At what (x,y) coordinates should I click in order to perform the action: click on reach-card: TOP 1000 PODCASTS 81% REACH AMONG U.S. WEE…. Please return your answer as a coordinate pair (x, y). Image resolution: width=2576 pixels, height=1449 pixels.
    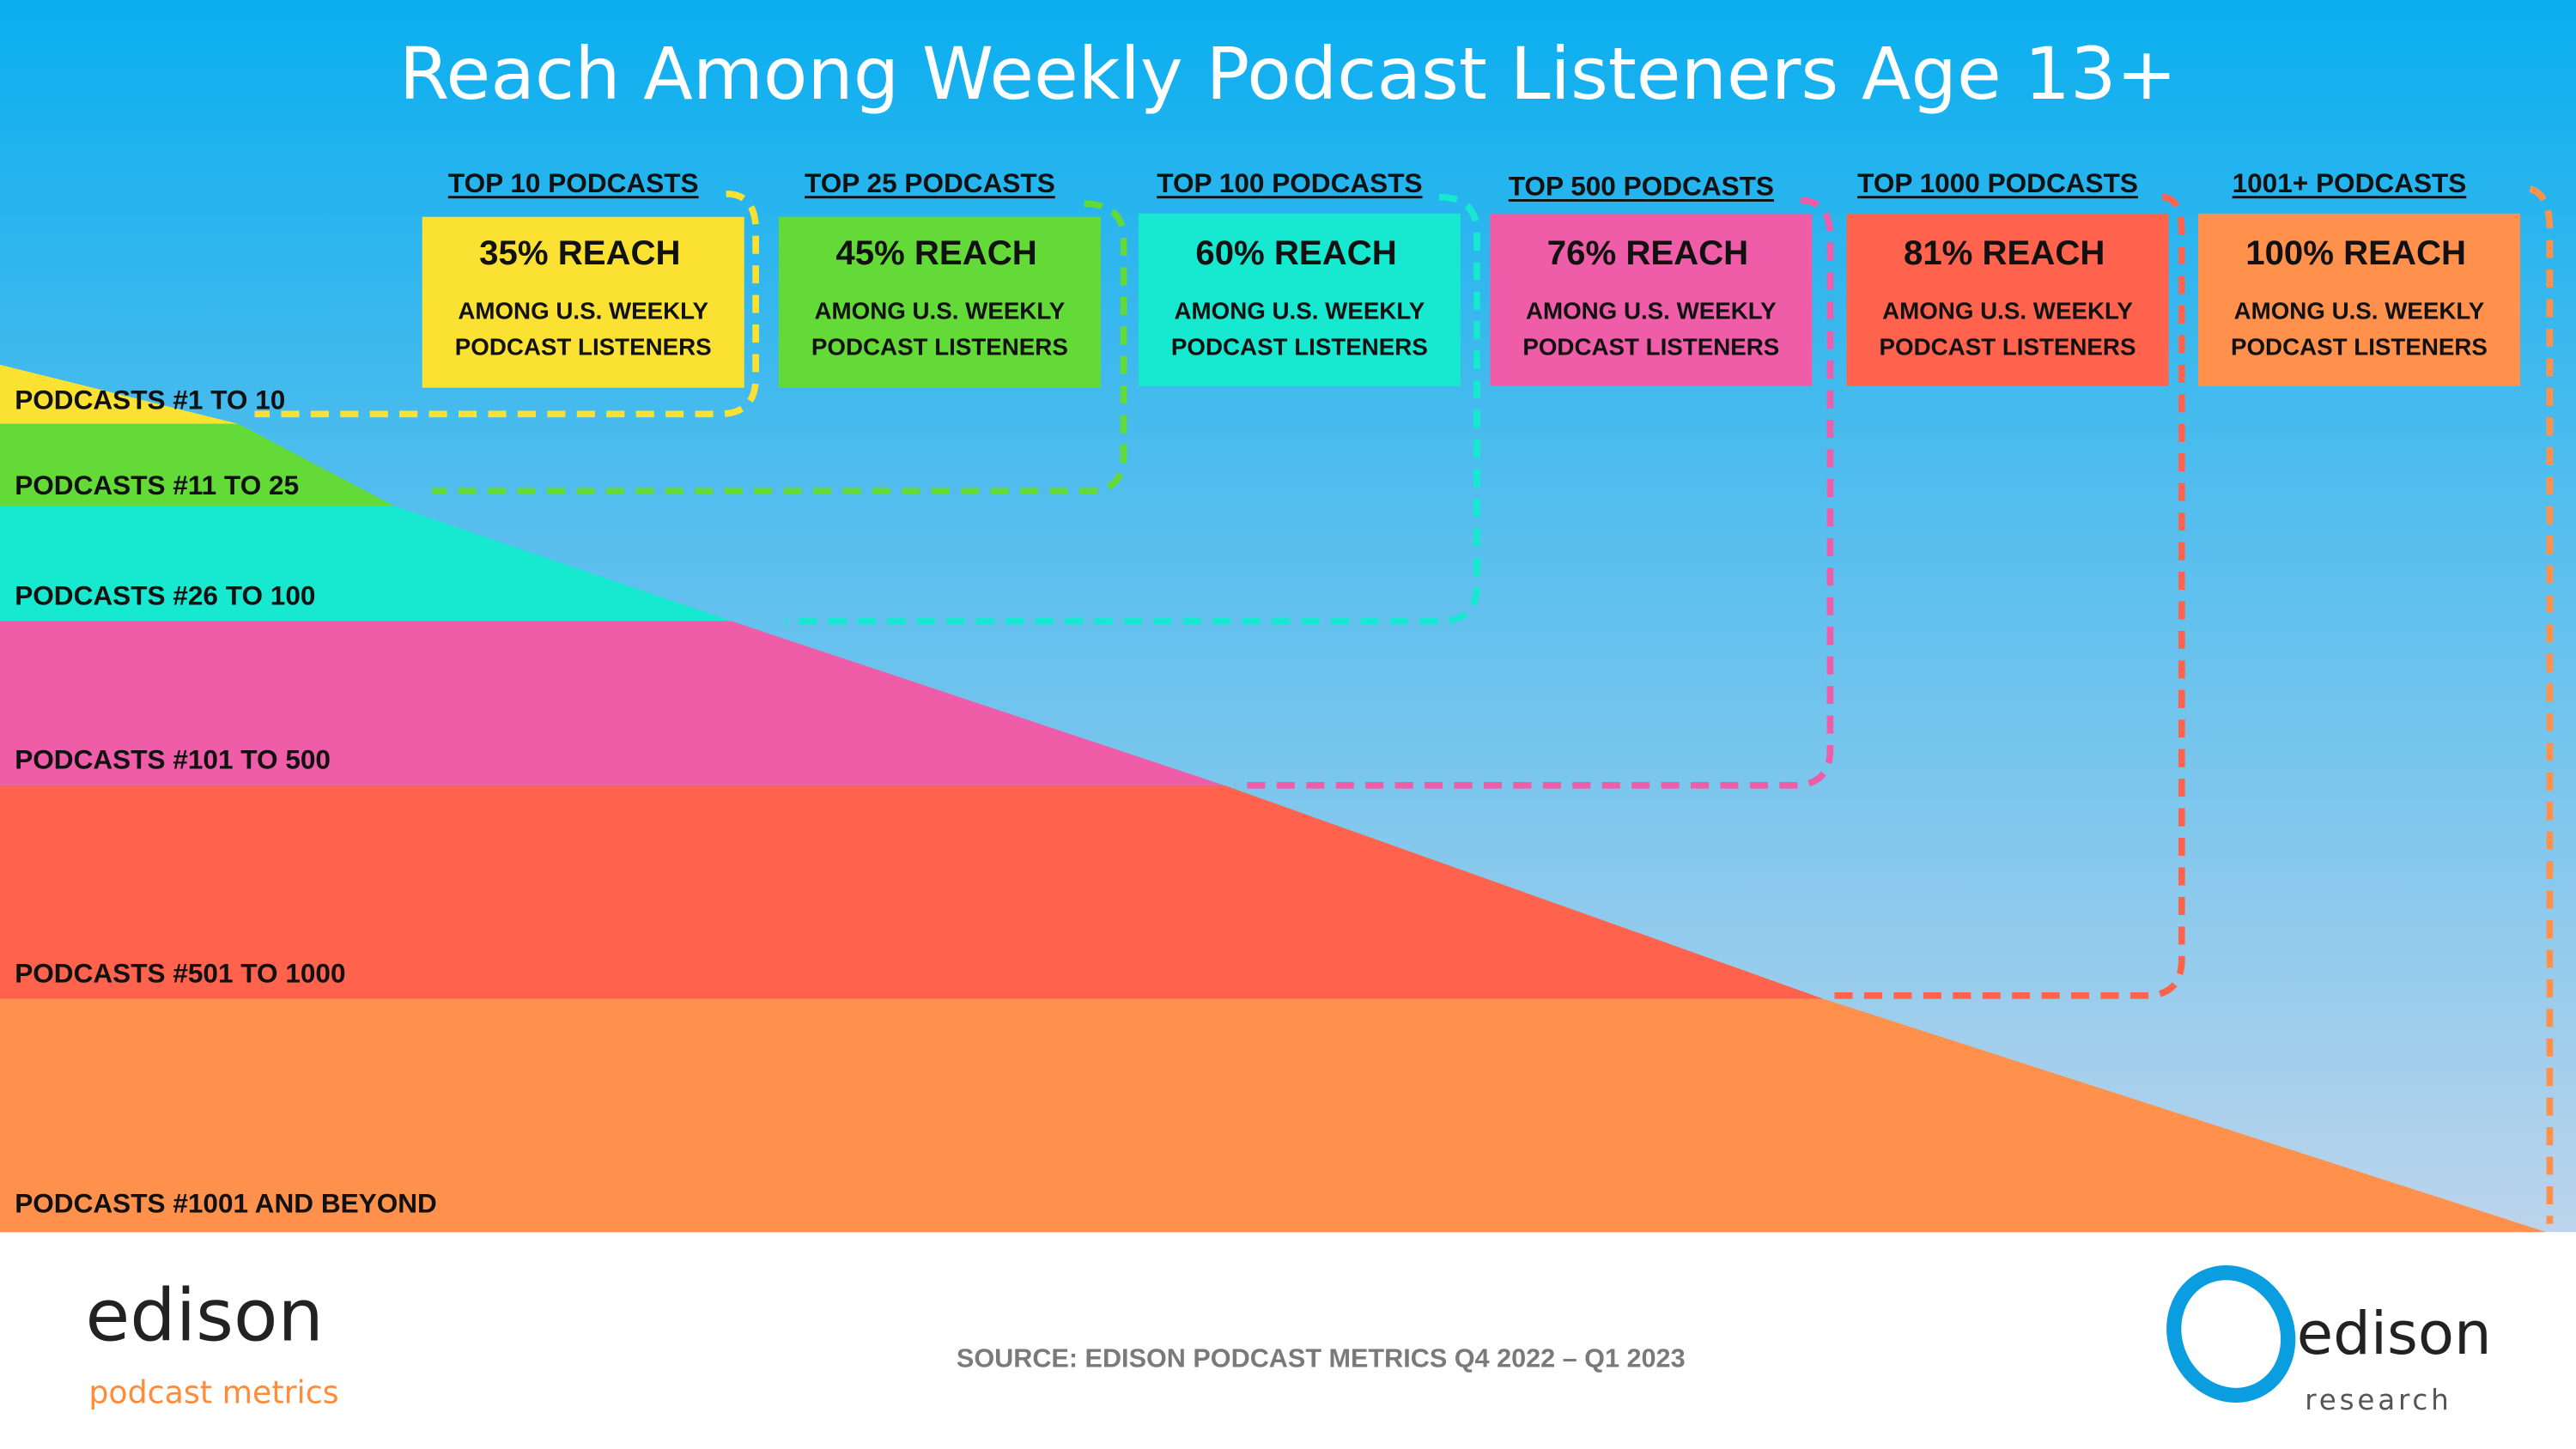
    Looking at the image, I should click on (2007, 276).